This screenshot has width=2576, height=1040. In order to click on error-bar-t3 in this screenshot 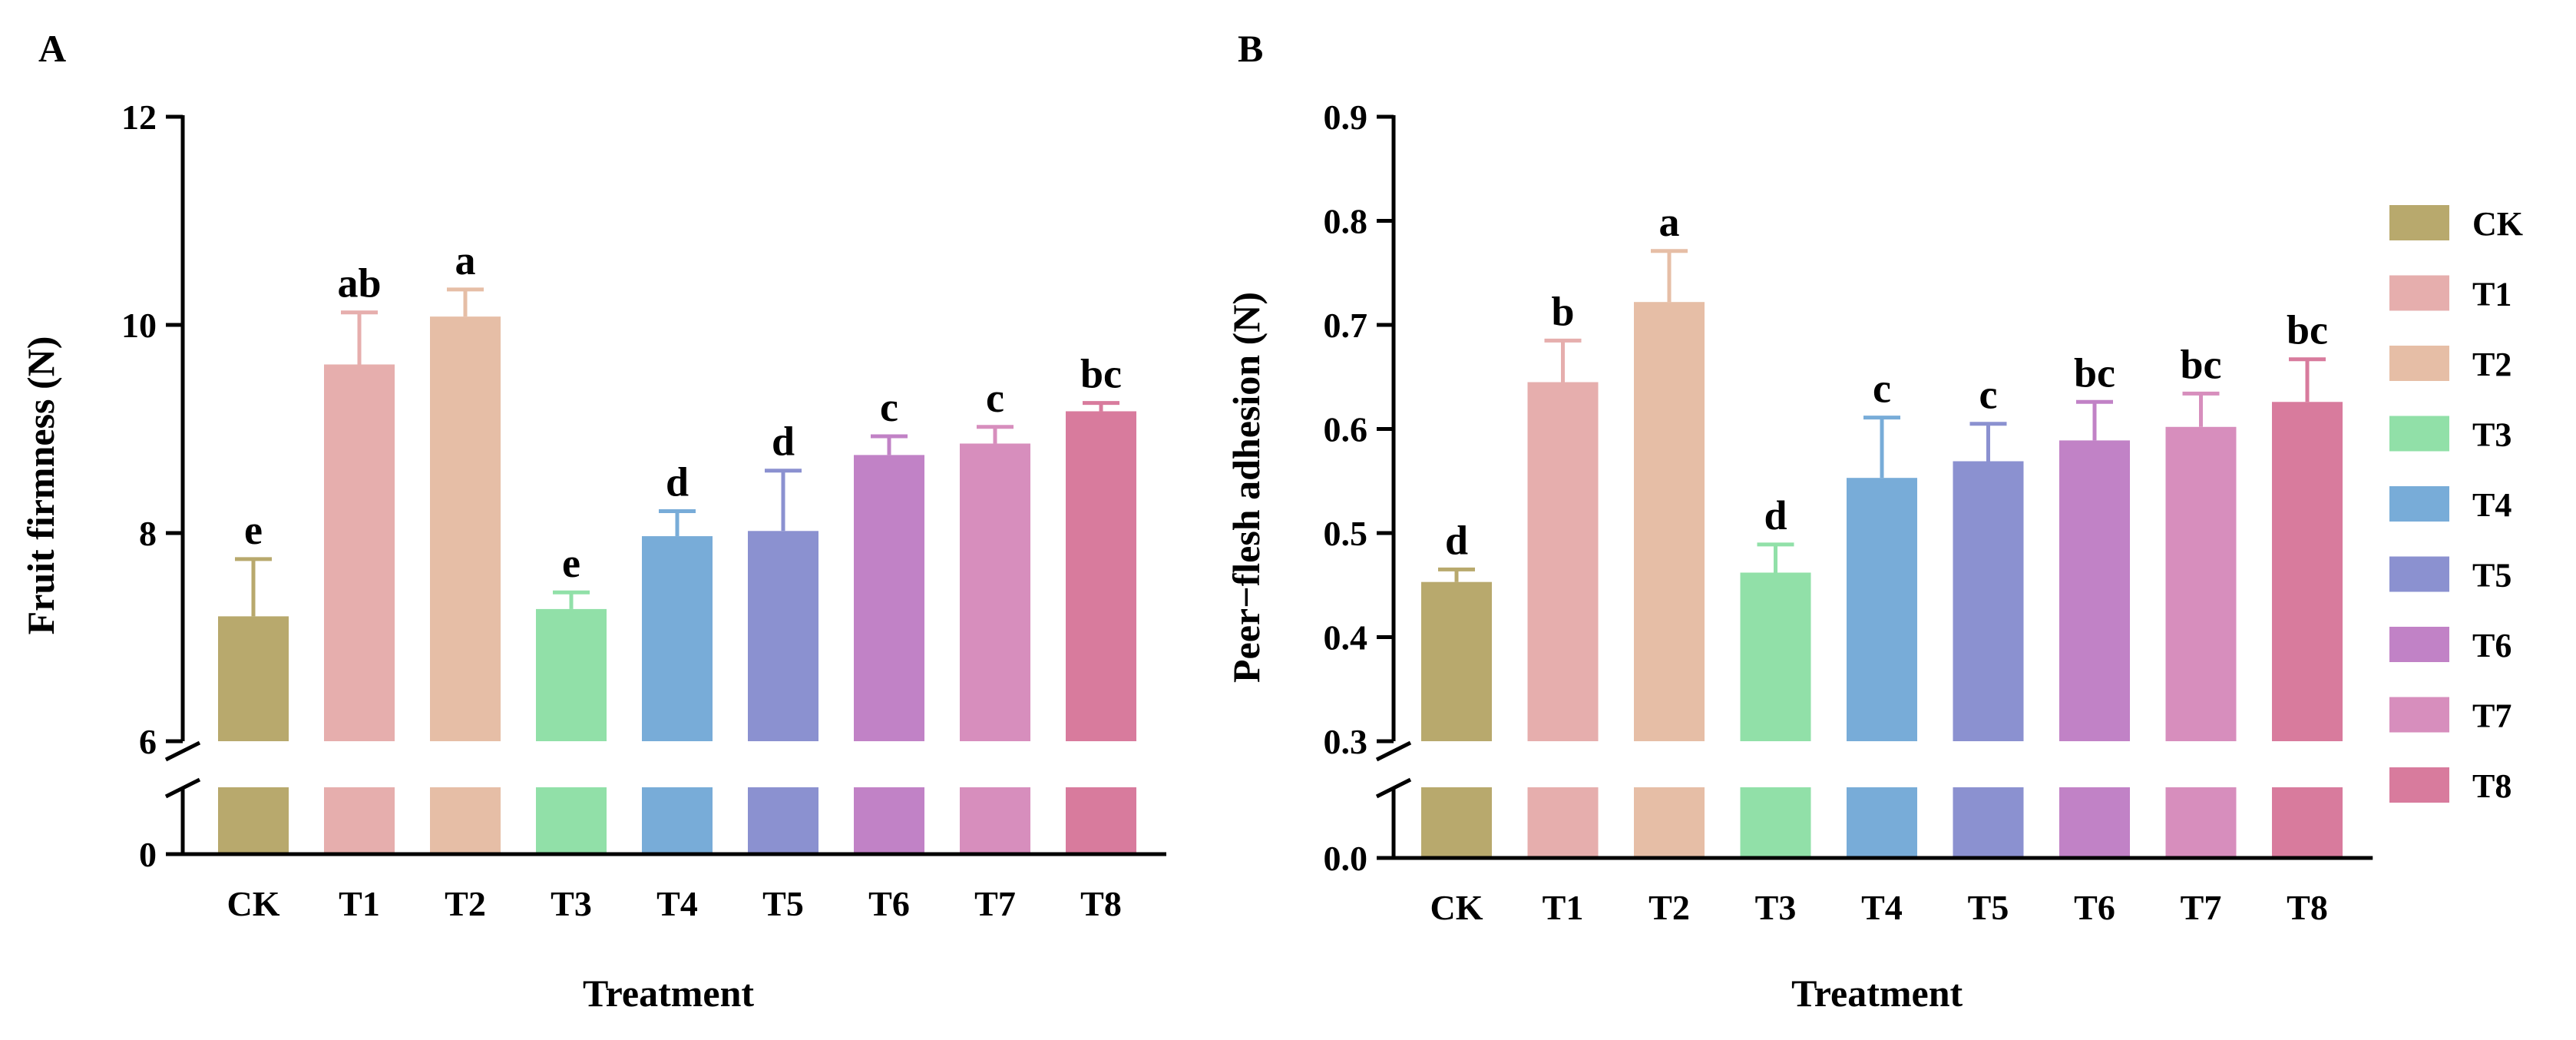, I will do `click(1775, 557)`.